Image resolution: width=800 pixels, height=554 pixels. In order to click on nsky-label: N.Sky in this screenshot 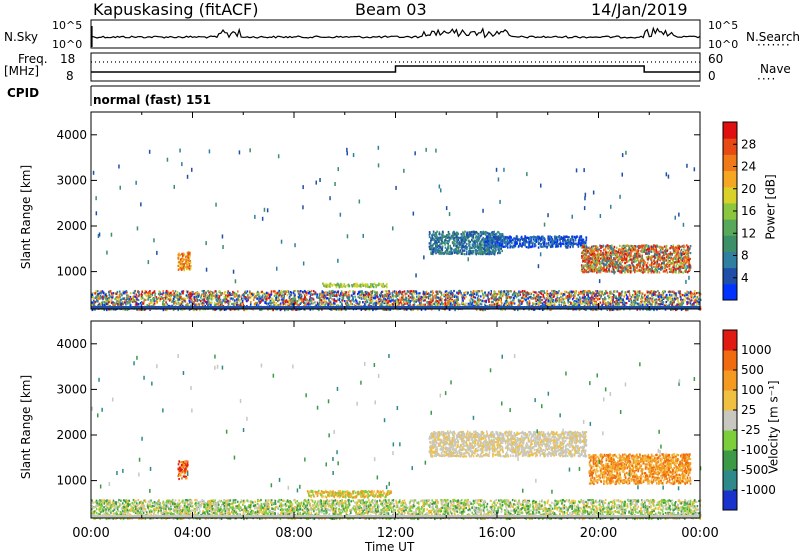, I will do `click(21, 37)`.